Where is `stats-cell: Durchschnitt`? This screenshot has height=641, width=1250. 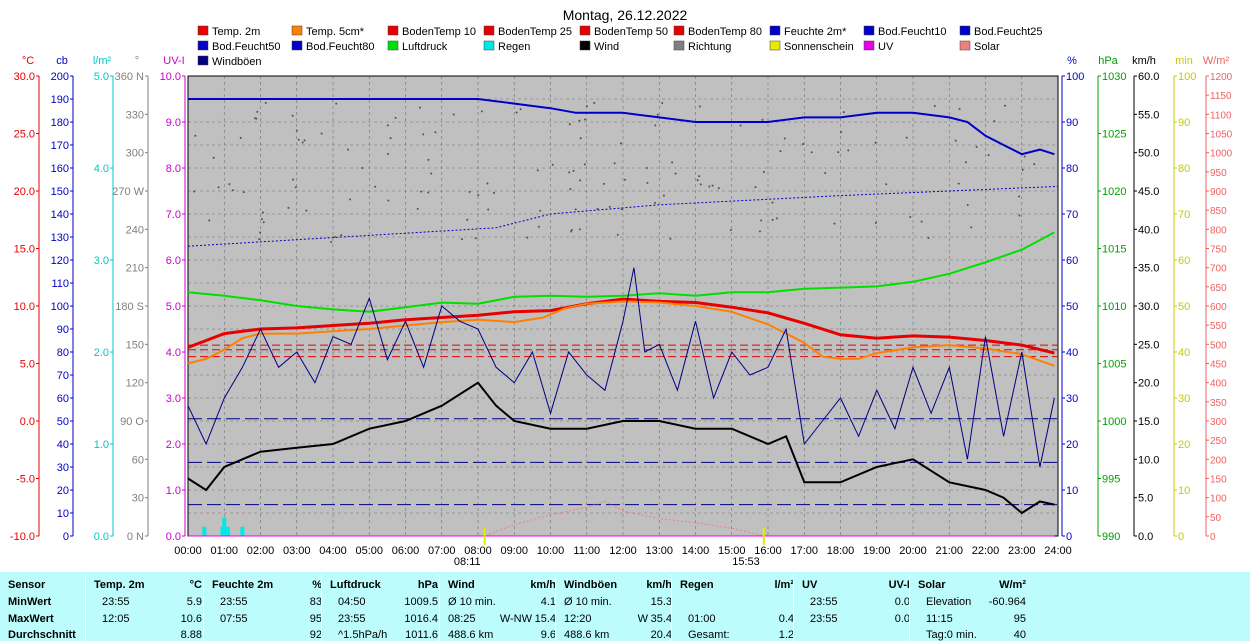
stats-cell: Durchschnitt is located at coordinates (42, 635).